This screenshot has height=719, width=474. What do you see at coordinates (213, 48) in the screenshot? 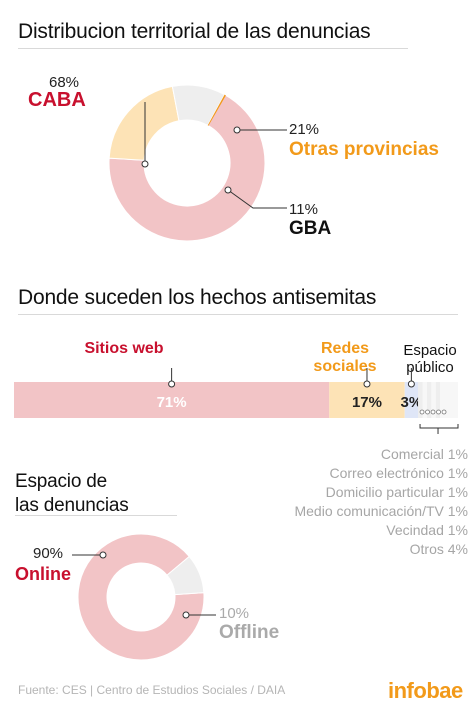
I see `section-1-divider` at bounding box center [213, 48].